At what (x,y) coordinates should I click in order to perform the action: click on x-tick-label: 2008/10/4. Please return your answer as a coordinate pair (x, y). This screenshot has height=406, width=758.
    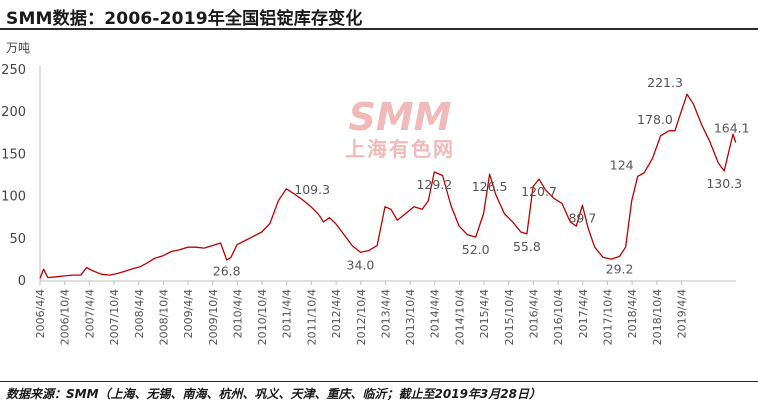
    Looking at the image, I should click on (163, 317).